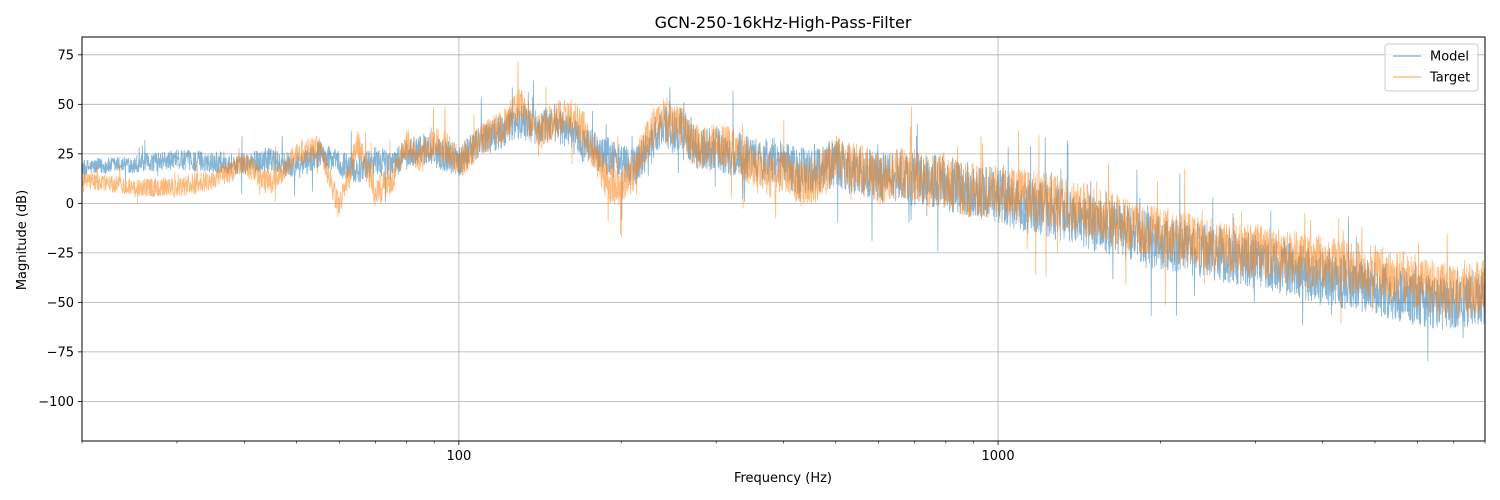 This screenshot has height=500, width=1500. I want to click on x-tick-label: 1000, so click(998, 456).